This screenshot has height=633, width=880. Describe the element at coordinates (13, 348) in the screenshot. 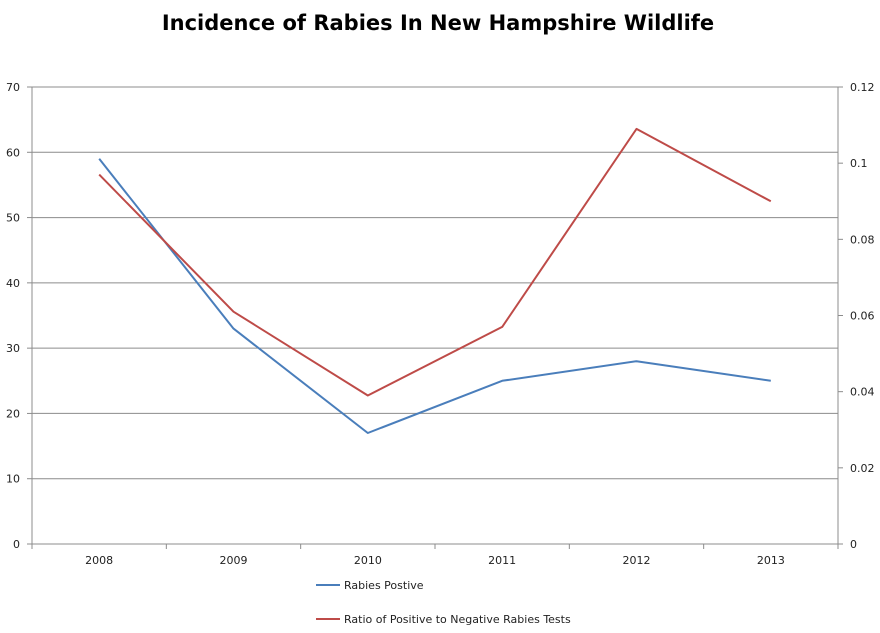

I see `left-tick-label: 30` at that location.